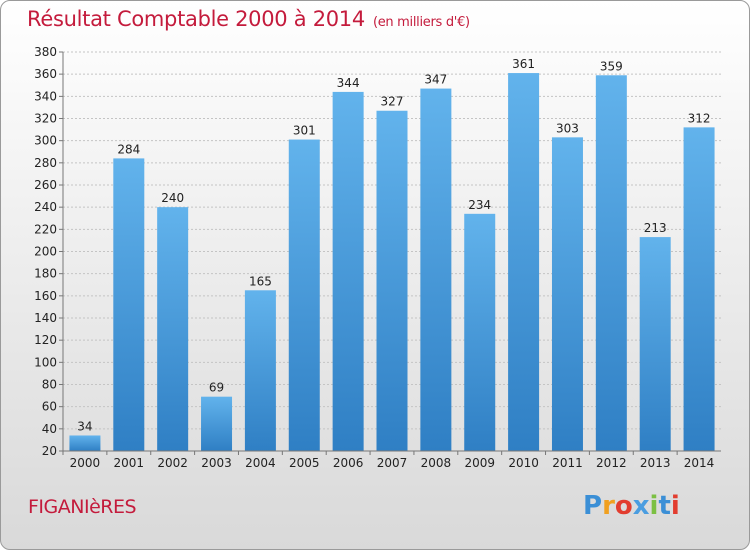  Describe the element at coordinates (45, 52) in the screenshot. I see `y-tick-label: 380` at that location.